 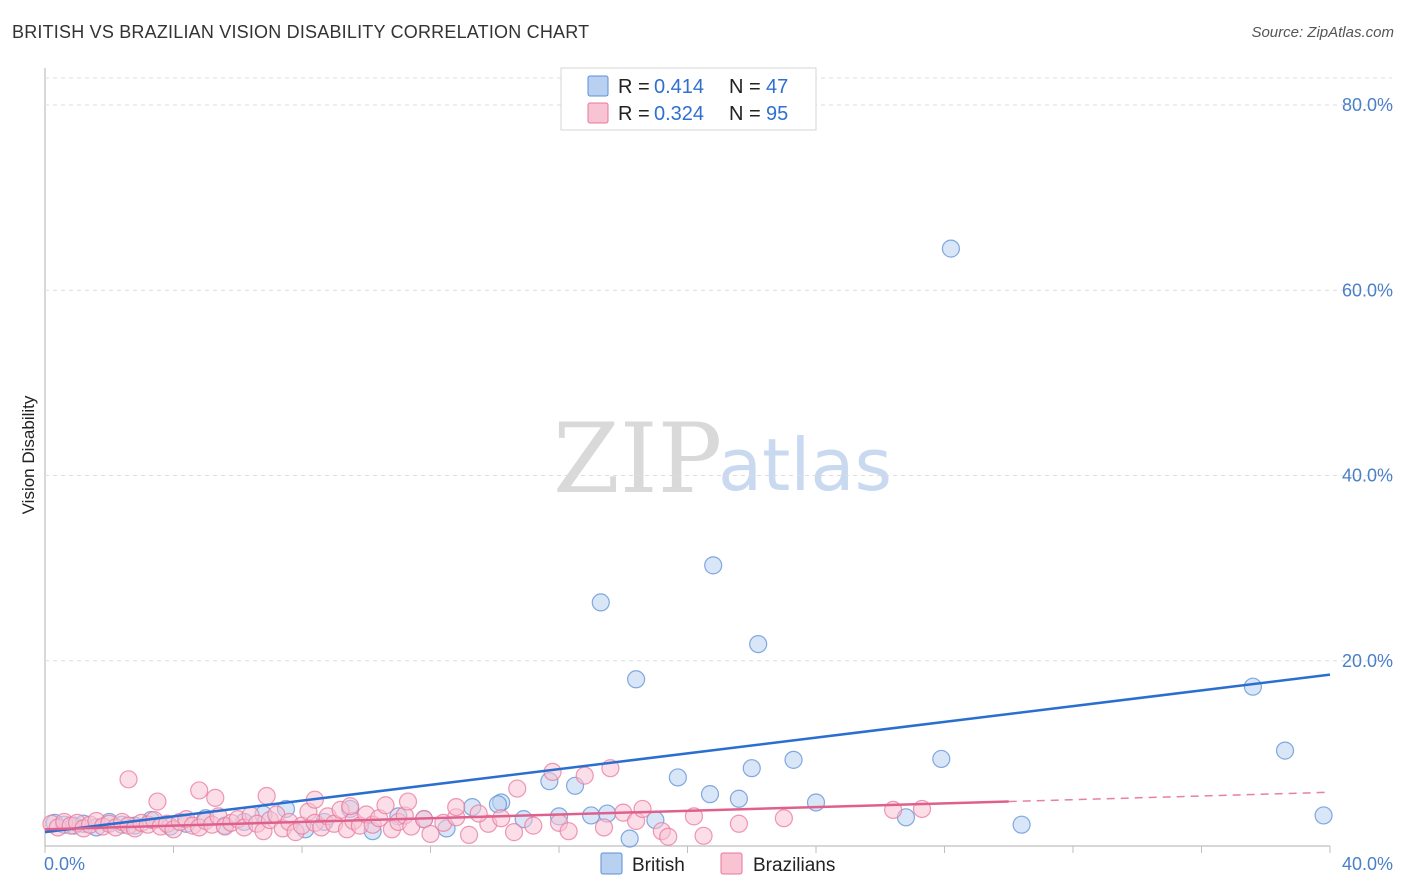 I want to click on brazilians-trend-line, so click(x=526, y=815).